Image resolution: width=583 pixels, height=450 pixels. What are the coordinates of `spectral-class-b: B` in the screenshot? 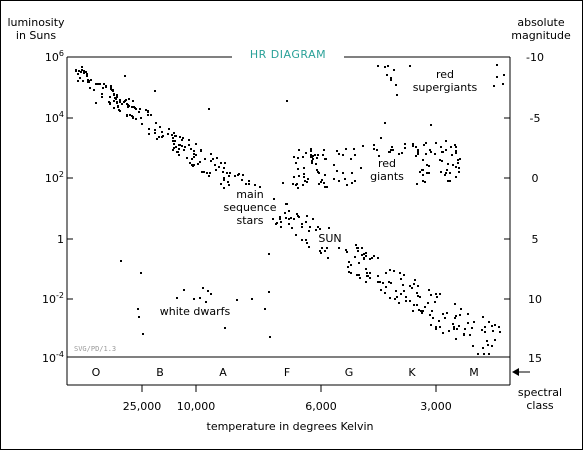 It's located at (160, 372).